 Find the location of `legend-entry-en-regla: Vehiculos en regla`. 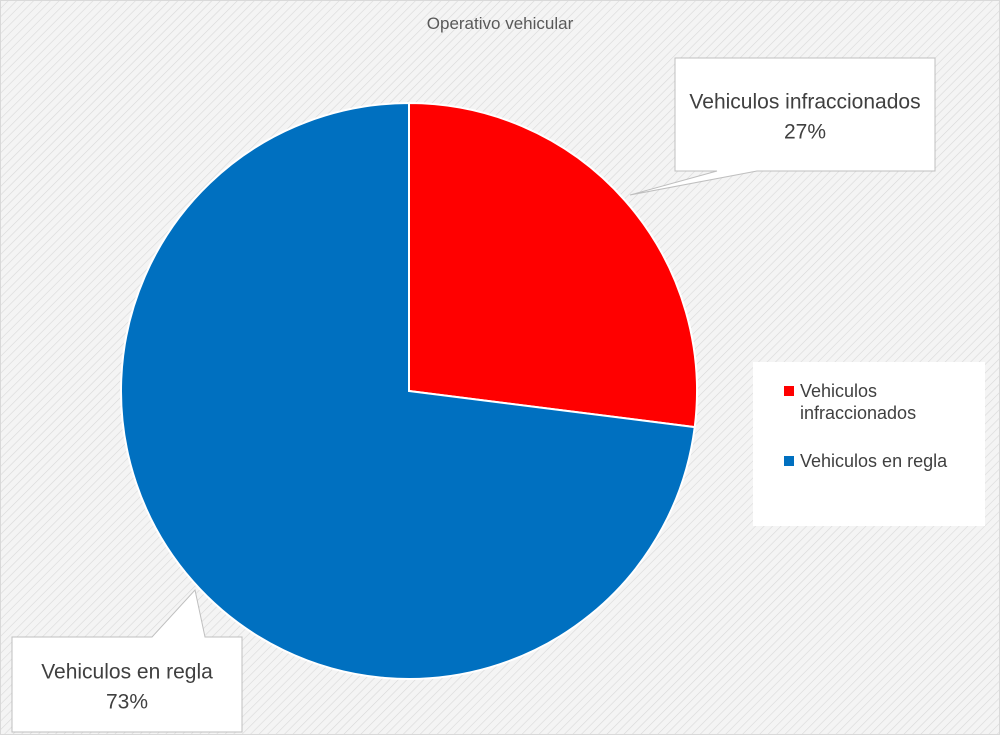

legend-entry-en-regla: Vehiculos en regla is located at coordinates (879, 461).